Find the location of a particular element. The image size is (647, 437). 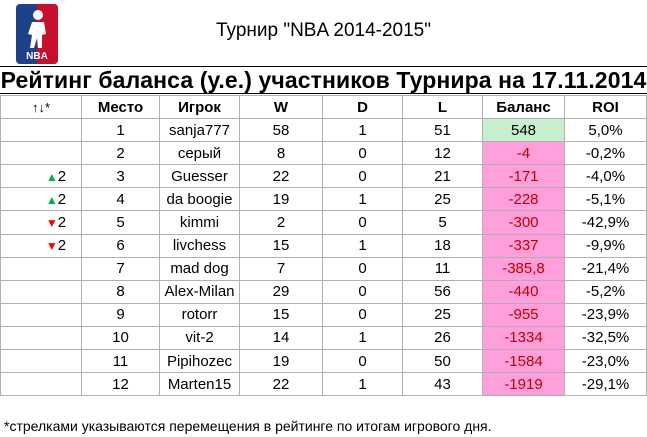

roi-cell: -9,9% is located at coordinates (605, 245).